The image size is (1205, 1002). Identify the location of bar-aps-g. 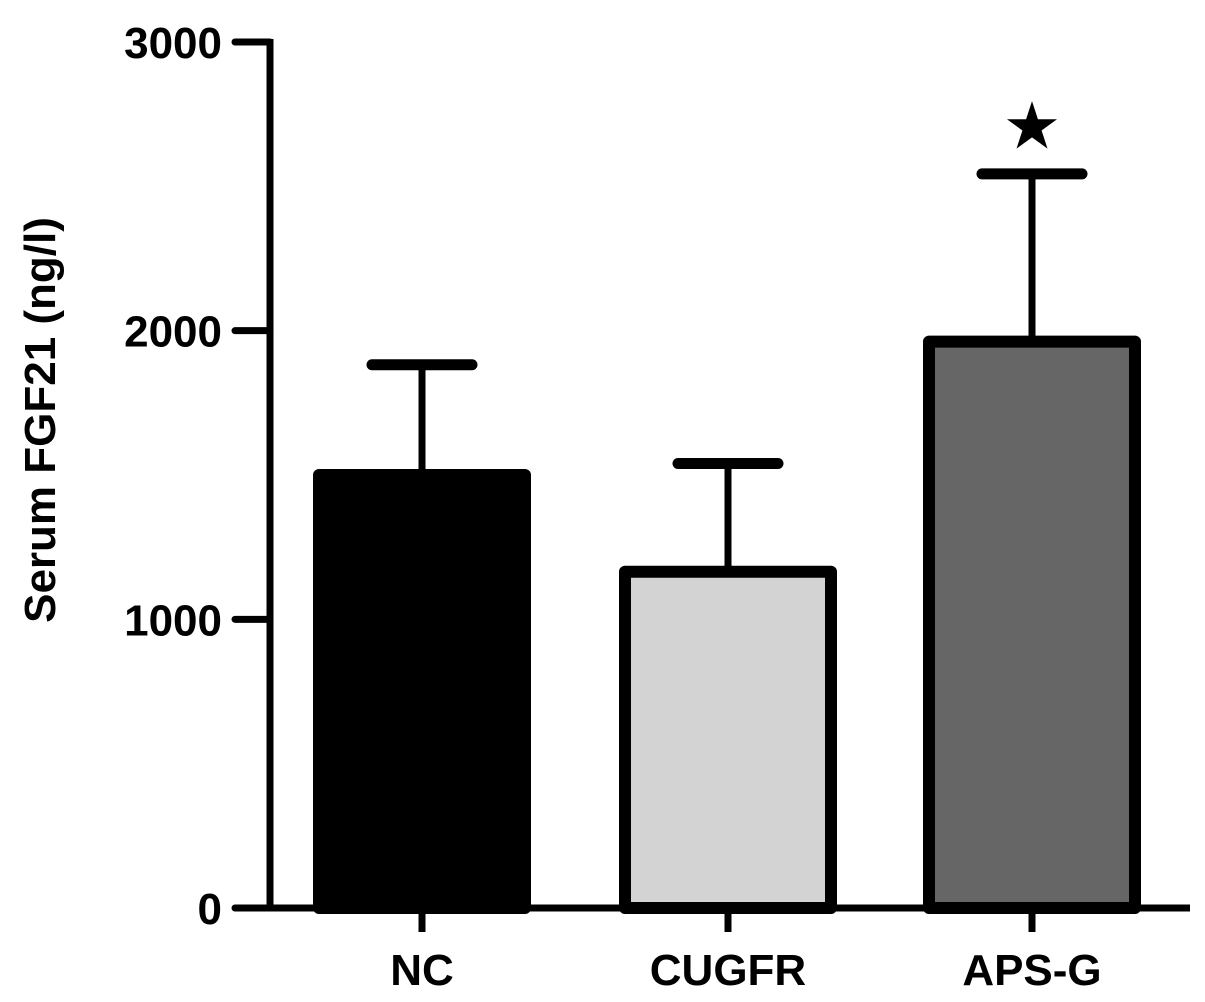
(1032, 624).